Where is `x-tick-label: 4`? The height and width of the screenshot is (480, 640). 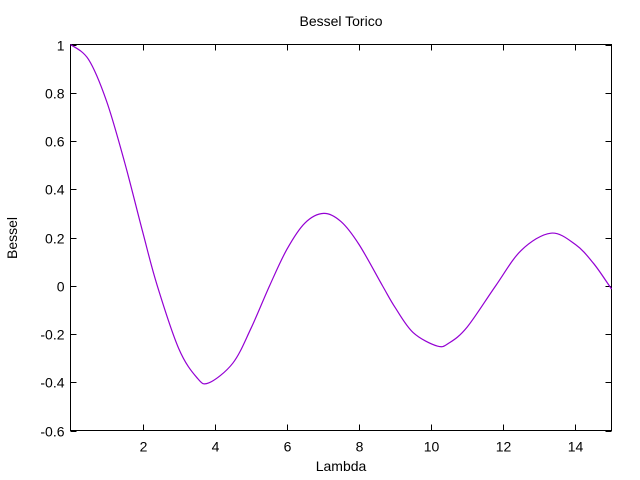 x-tick-label: 4 is located at coordinates (216, 447).